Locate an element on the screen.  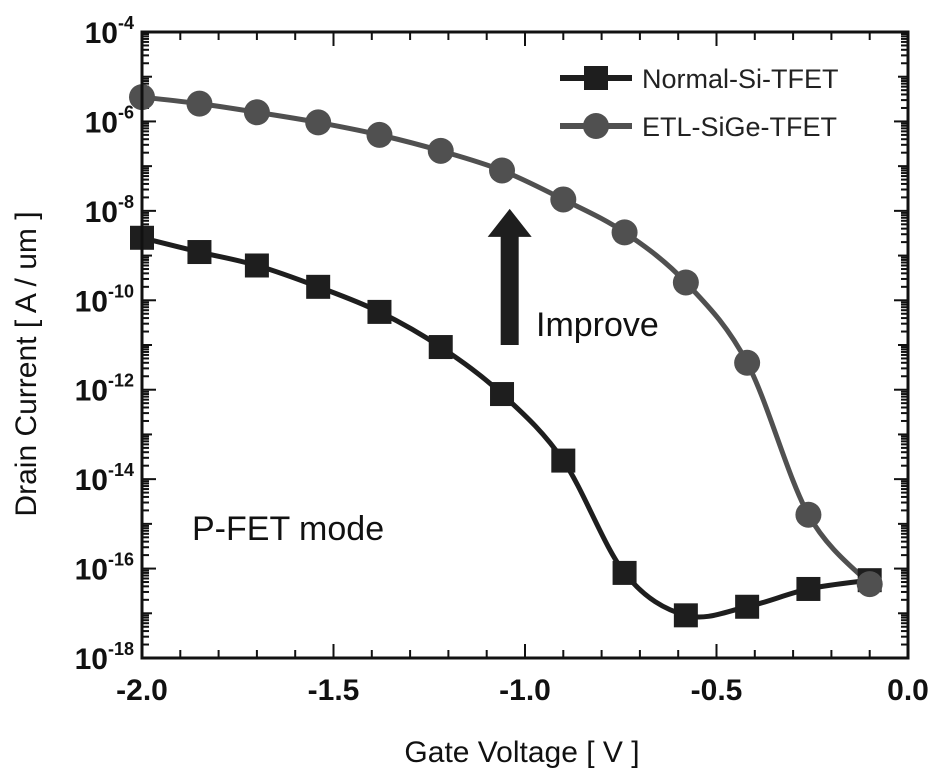
y-tick-label: 10⁻¹⁴ is located at coordinates (104, 478).